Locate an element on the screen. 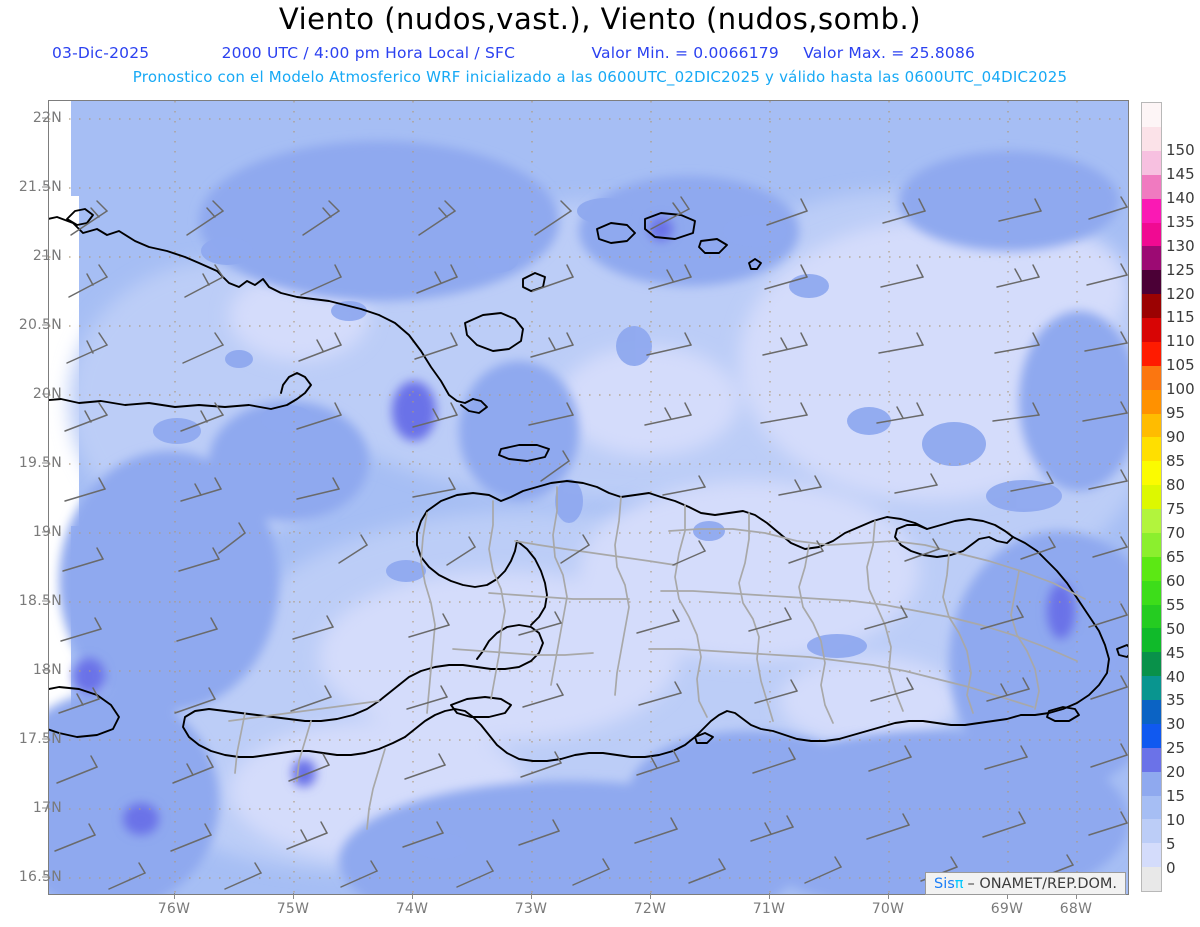 The image size is (1200, 927). colorbar-tick-100: 100 is located at coordinates (1180, 389).